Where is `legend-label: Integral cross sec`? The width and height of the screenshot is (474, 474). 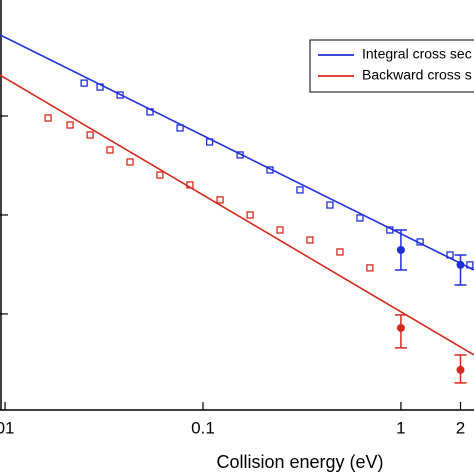 legend-label: Integral cross sec is located at coordinates (417, 54).